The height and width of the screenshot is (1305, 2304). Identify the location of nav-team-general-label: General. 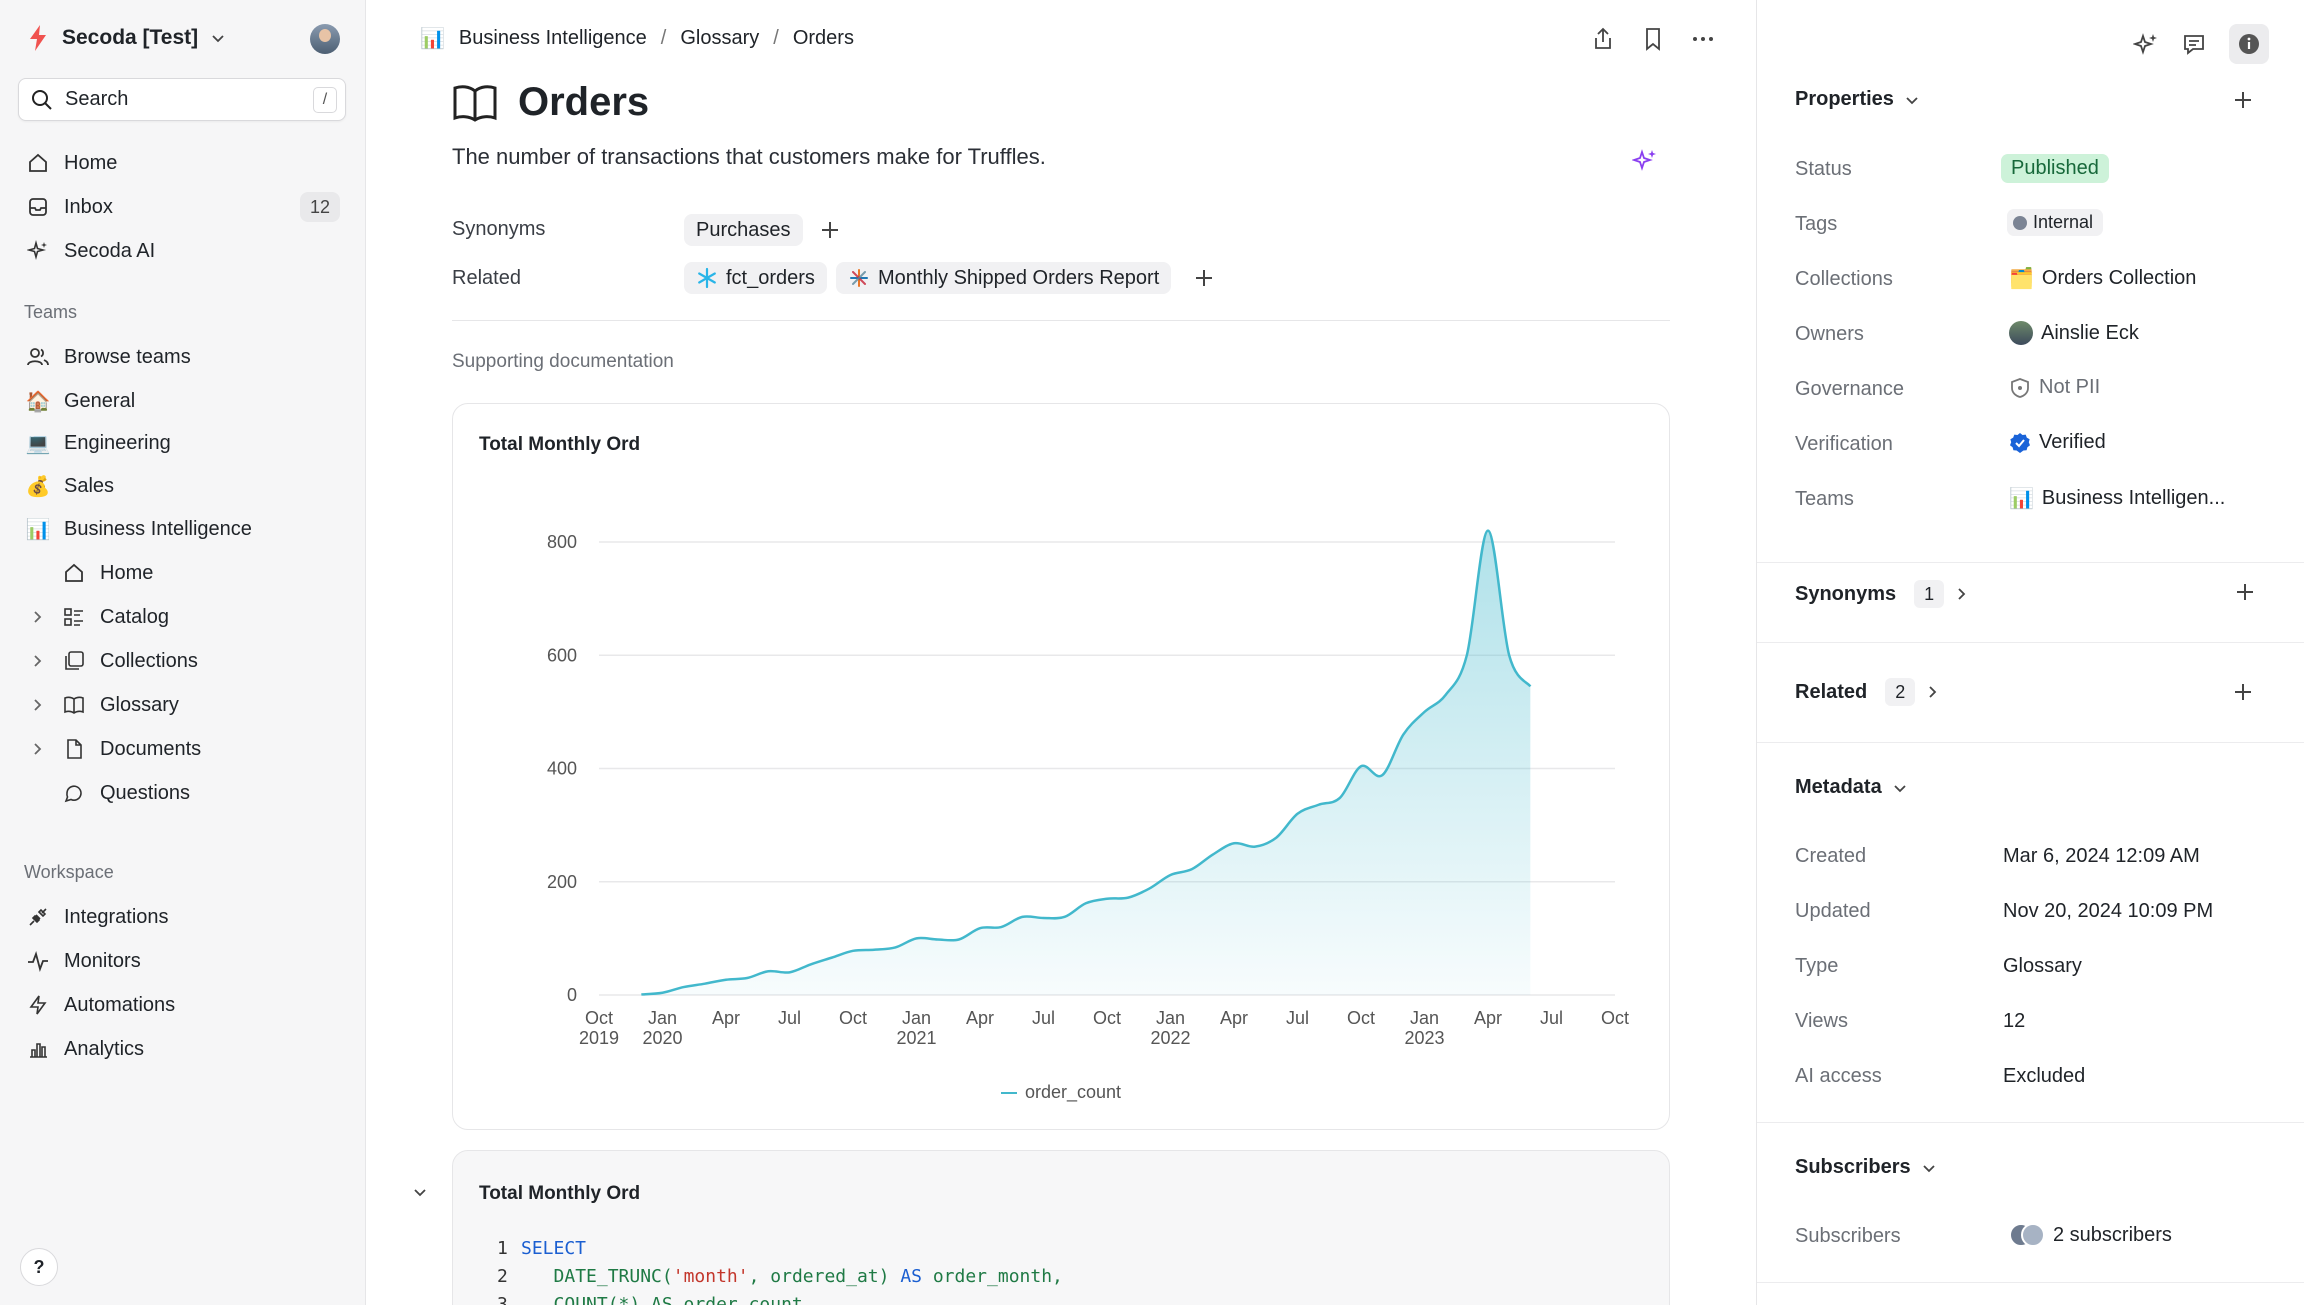
(100, 400).